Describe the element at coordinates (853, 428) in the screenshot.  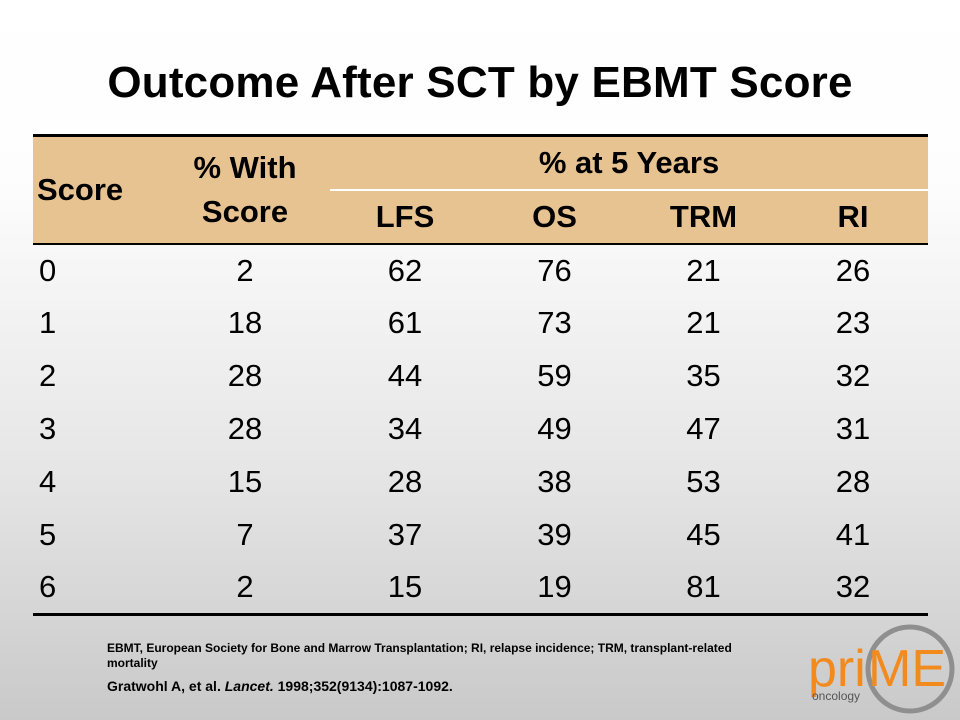
I see `cell-ri: 31` at that location.